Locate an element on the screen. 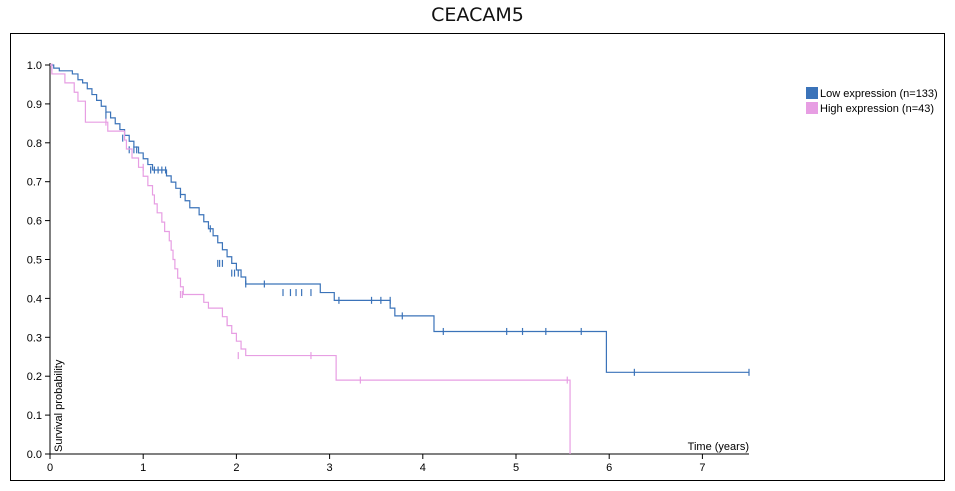 This screenshot has width=955, height=491. y-tick-label: 0.4 is located at coordinates (34, 299).